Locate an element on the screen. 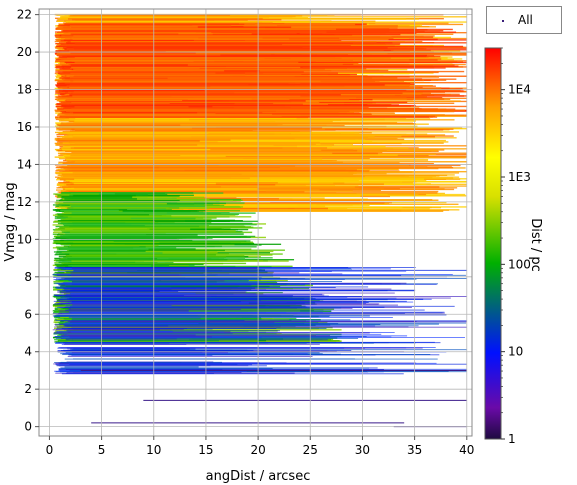  y-axis-ticks: 0 2 4 6 8 10 12 14 16 18 20 22 is located at coordinates (28, 221).